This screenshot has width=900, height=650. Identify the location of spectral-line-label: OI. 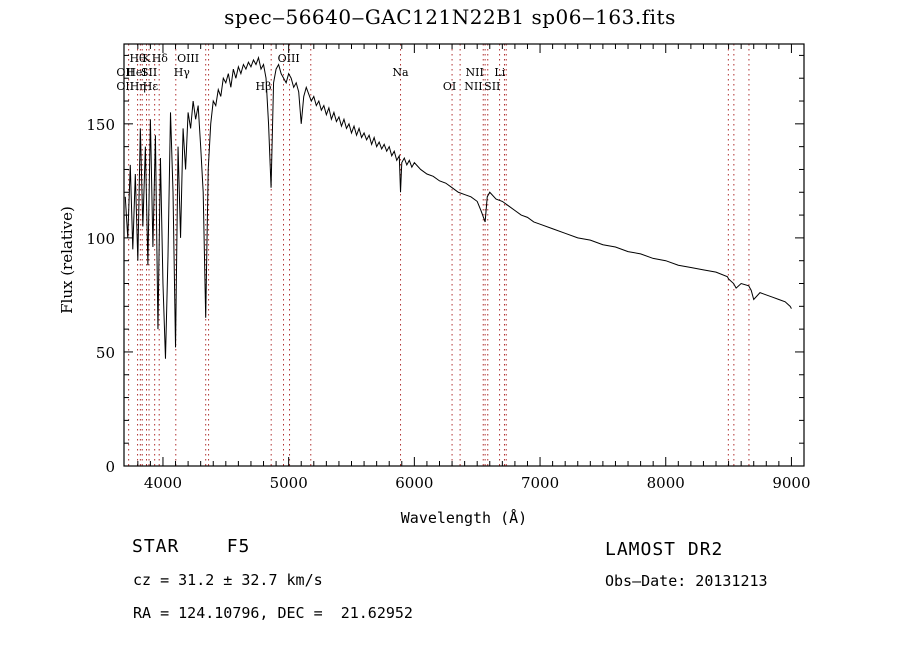
(449, 86).